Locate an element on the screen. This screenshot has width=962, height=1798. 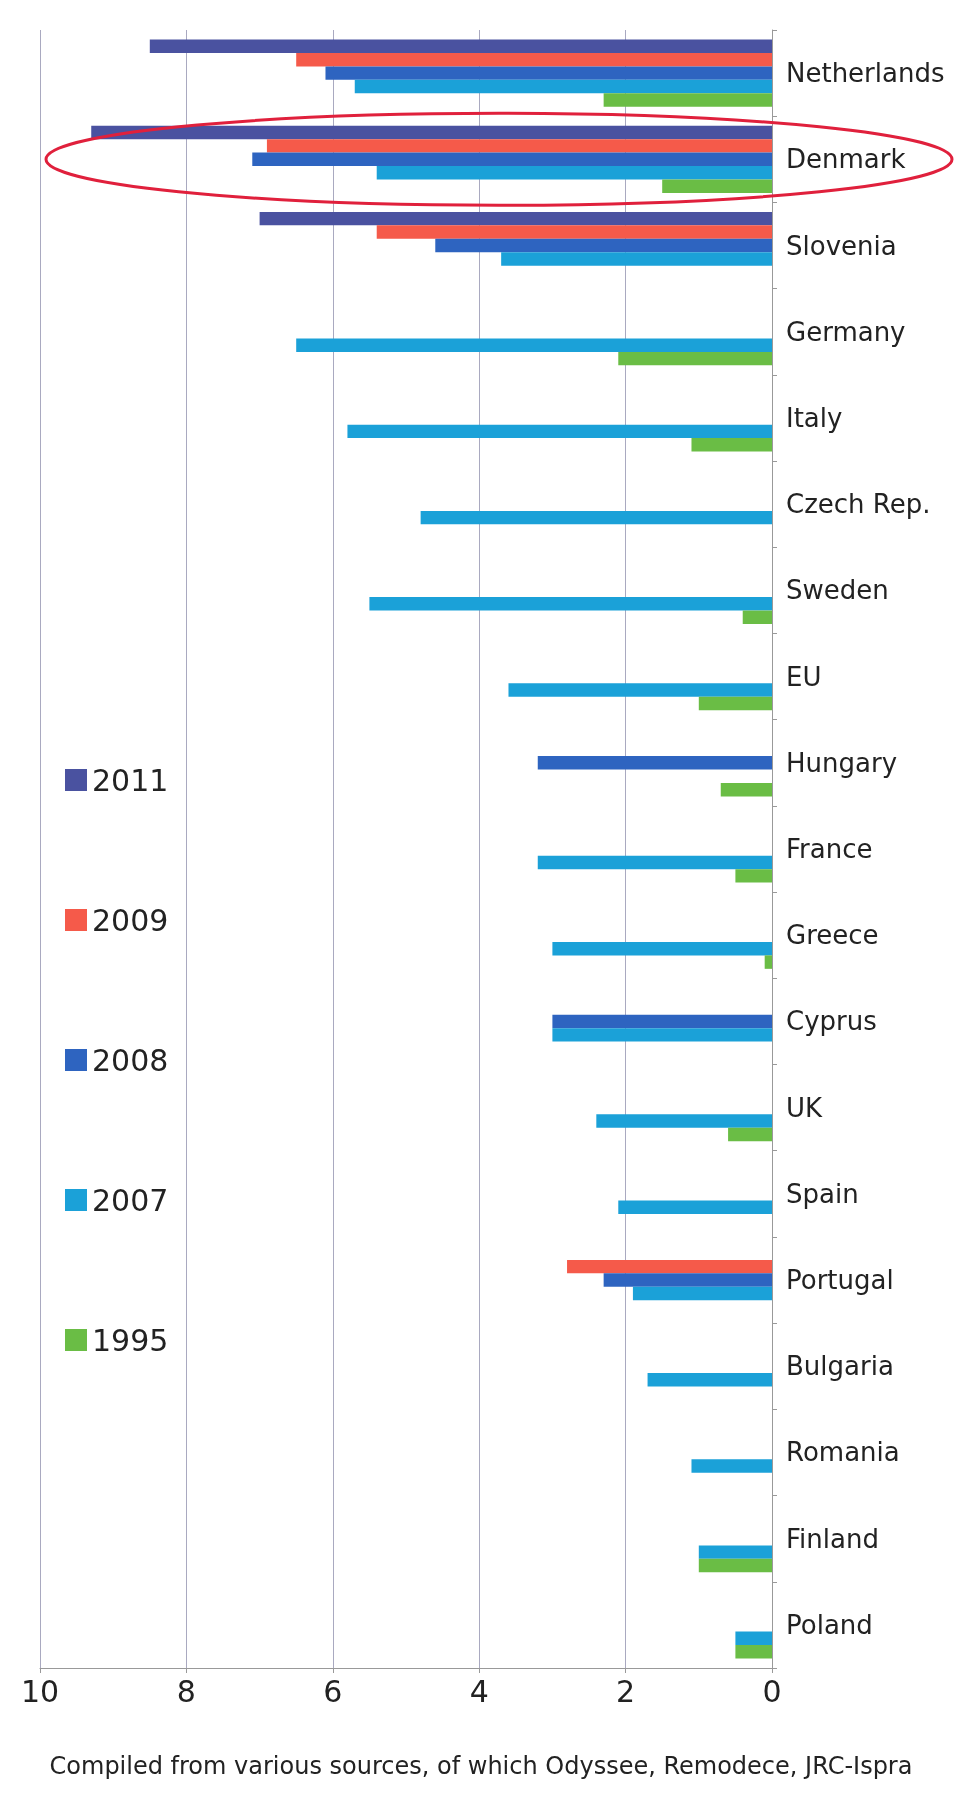
y-tick-label: Slovenia is located at coordinates (841, 245).